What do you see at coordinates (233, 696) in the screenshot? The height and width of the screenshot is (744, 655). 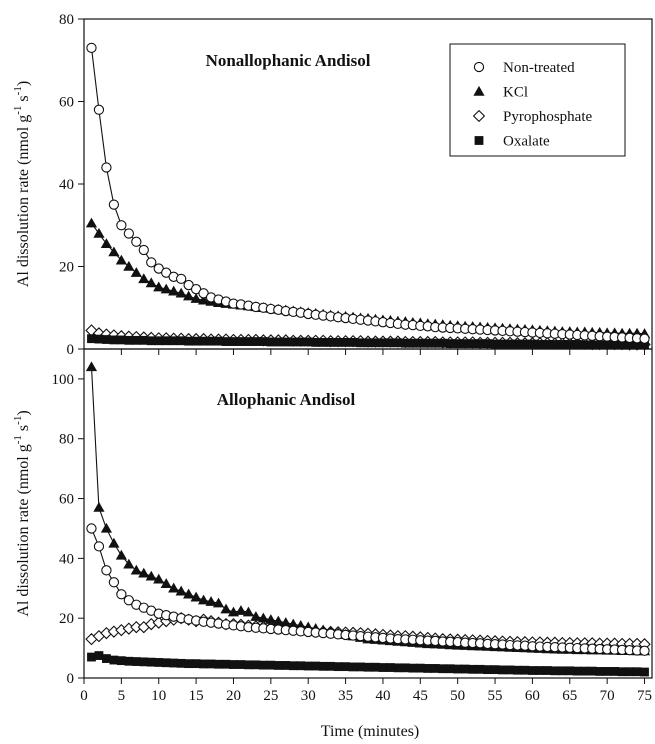 I see `x-tick-label: 20` at bounding box center [233, 696].